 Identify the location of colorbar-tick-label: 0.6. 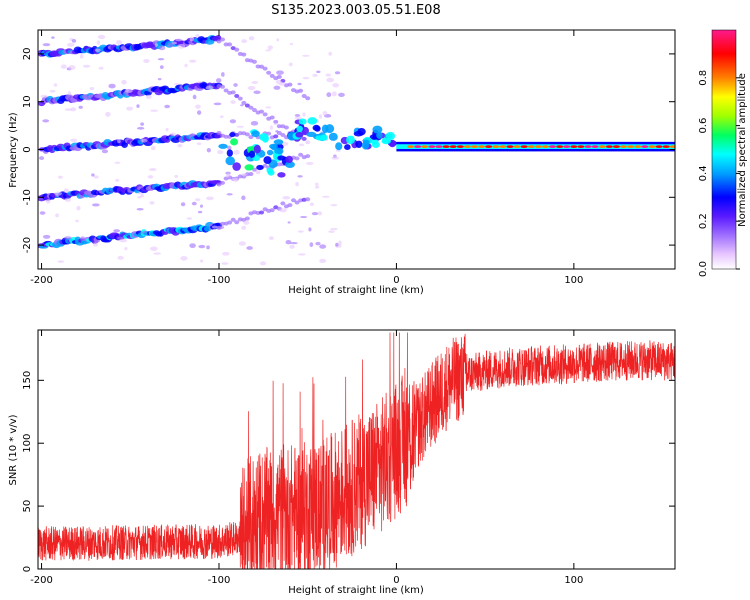
(703, 126).